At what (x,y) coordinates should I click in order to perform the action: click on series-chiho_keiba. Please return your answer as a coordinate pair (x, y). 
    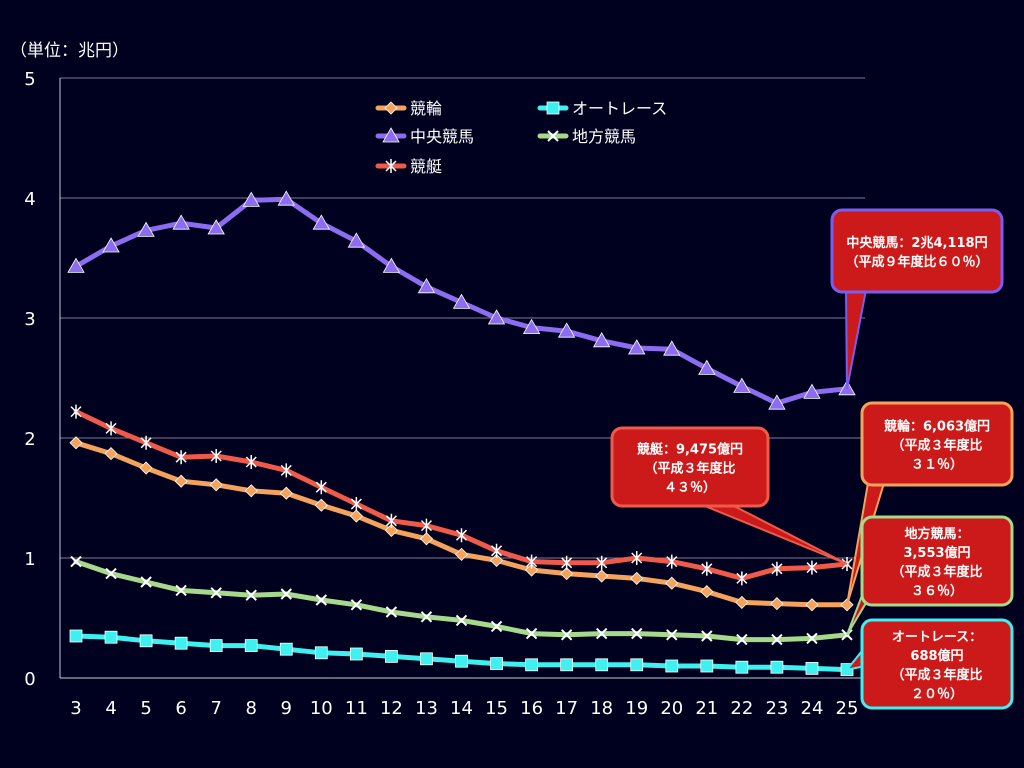
    Looking at the image, I should click on (461, 600).